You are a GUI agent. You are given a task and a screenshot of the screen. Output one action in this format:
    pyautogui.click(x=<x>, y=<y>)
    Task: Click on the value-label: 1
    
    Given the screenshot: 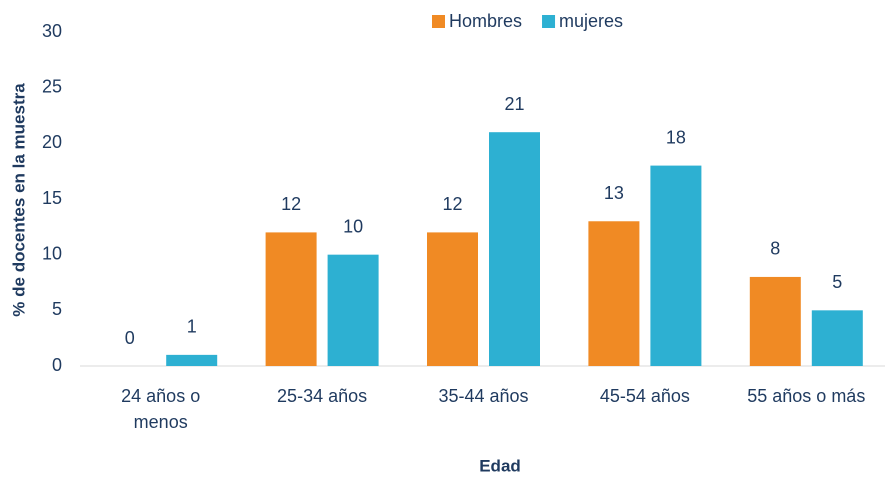 What is the action you would take?
    pyautogui.click(x=192, y=327)
    